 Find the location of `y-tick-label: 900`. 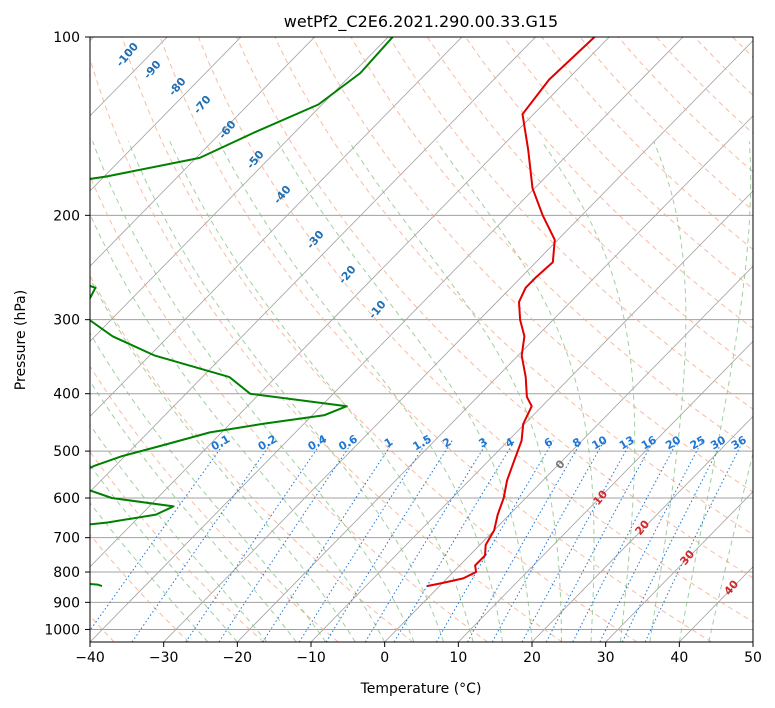

y-tick-label: 900 is located at coordinates (66, 603).